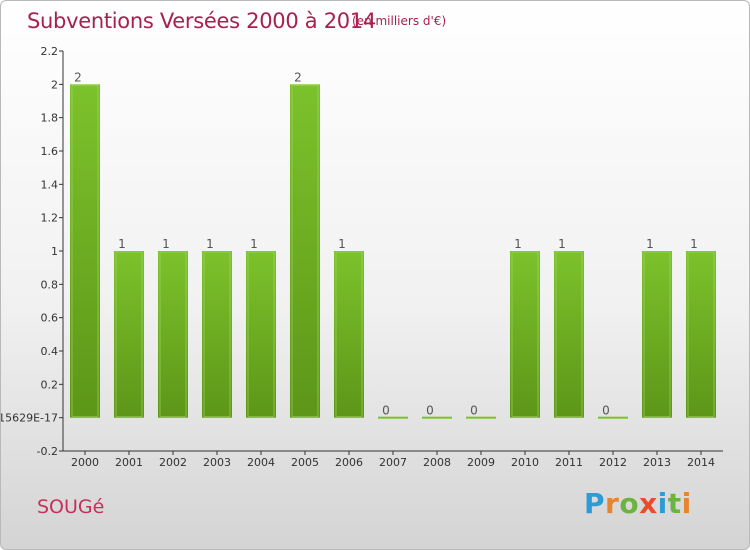 This screenshot has height=550, width=750. Describe the element at coordinates (50, 218) in the screenshot. I see `y-tick-label: 1.2` at that location.